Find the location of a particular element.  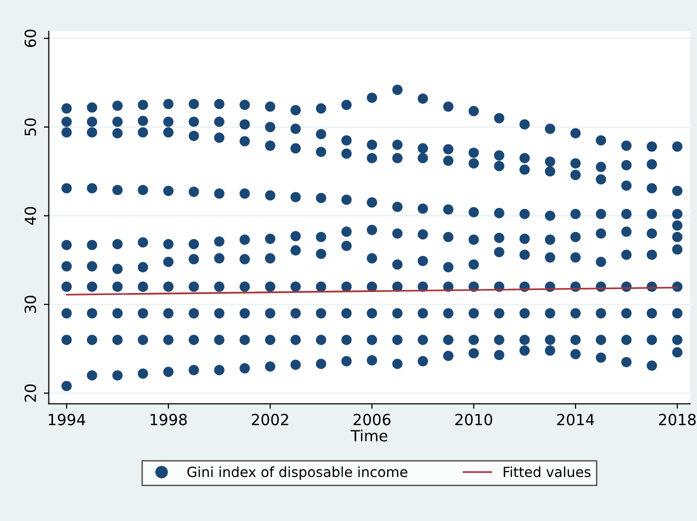

legend-label: Fitted values is located at coordinates (547, 472).